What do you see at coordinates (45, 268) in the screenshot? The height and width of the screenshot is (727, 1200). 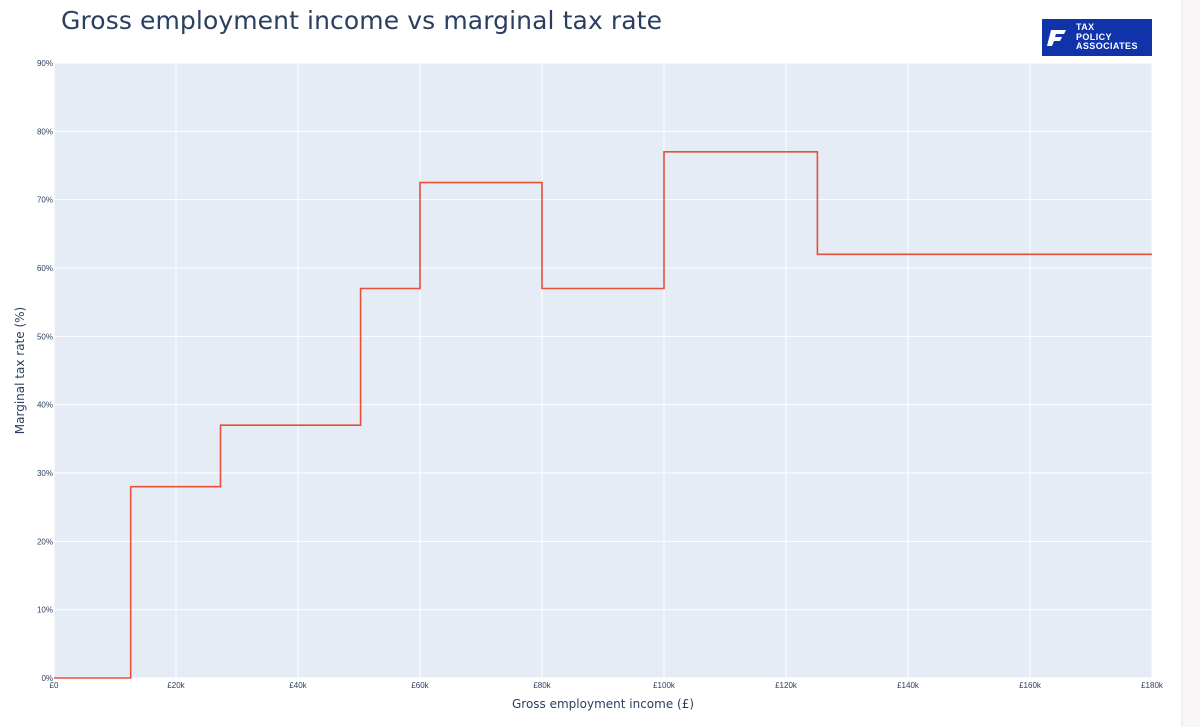 I see `y-tick-label: 60%` at bounding box center [45, 268].